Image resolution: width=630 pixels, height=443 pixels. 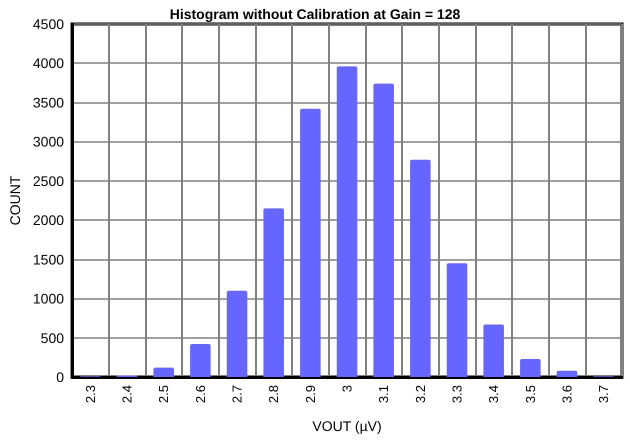 What do you see at coordinates (310, 394) in the screenshot?
I see `x-tick-label: 2.9` at bounding box center [310, 394].